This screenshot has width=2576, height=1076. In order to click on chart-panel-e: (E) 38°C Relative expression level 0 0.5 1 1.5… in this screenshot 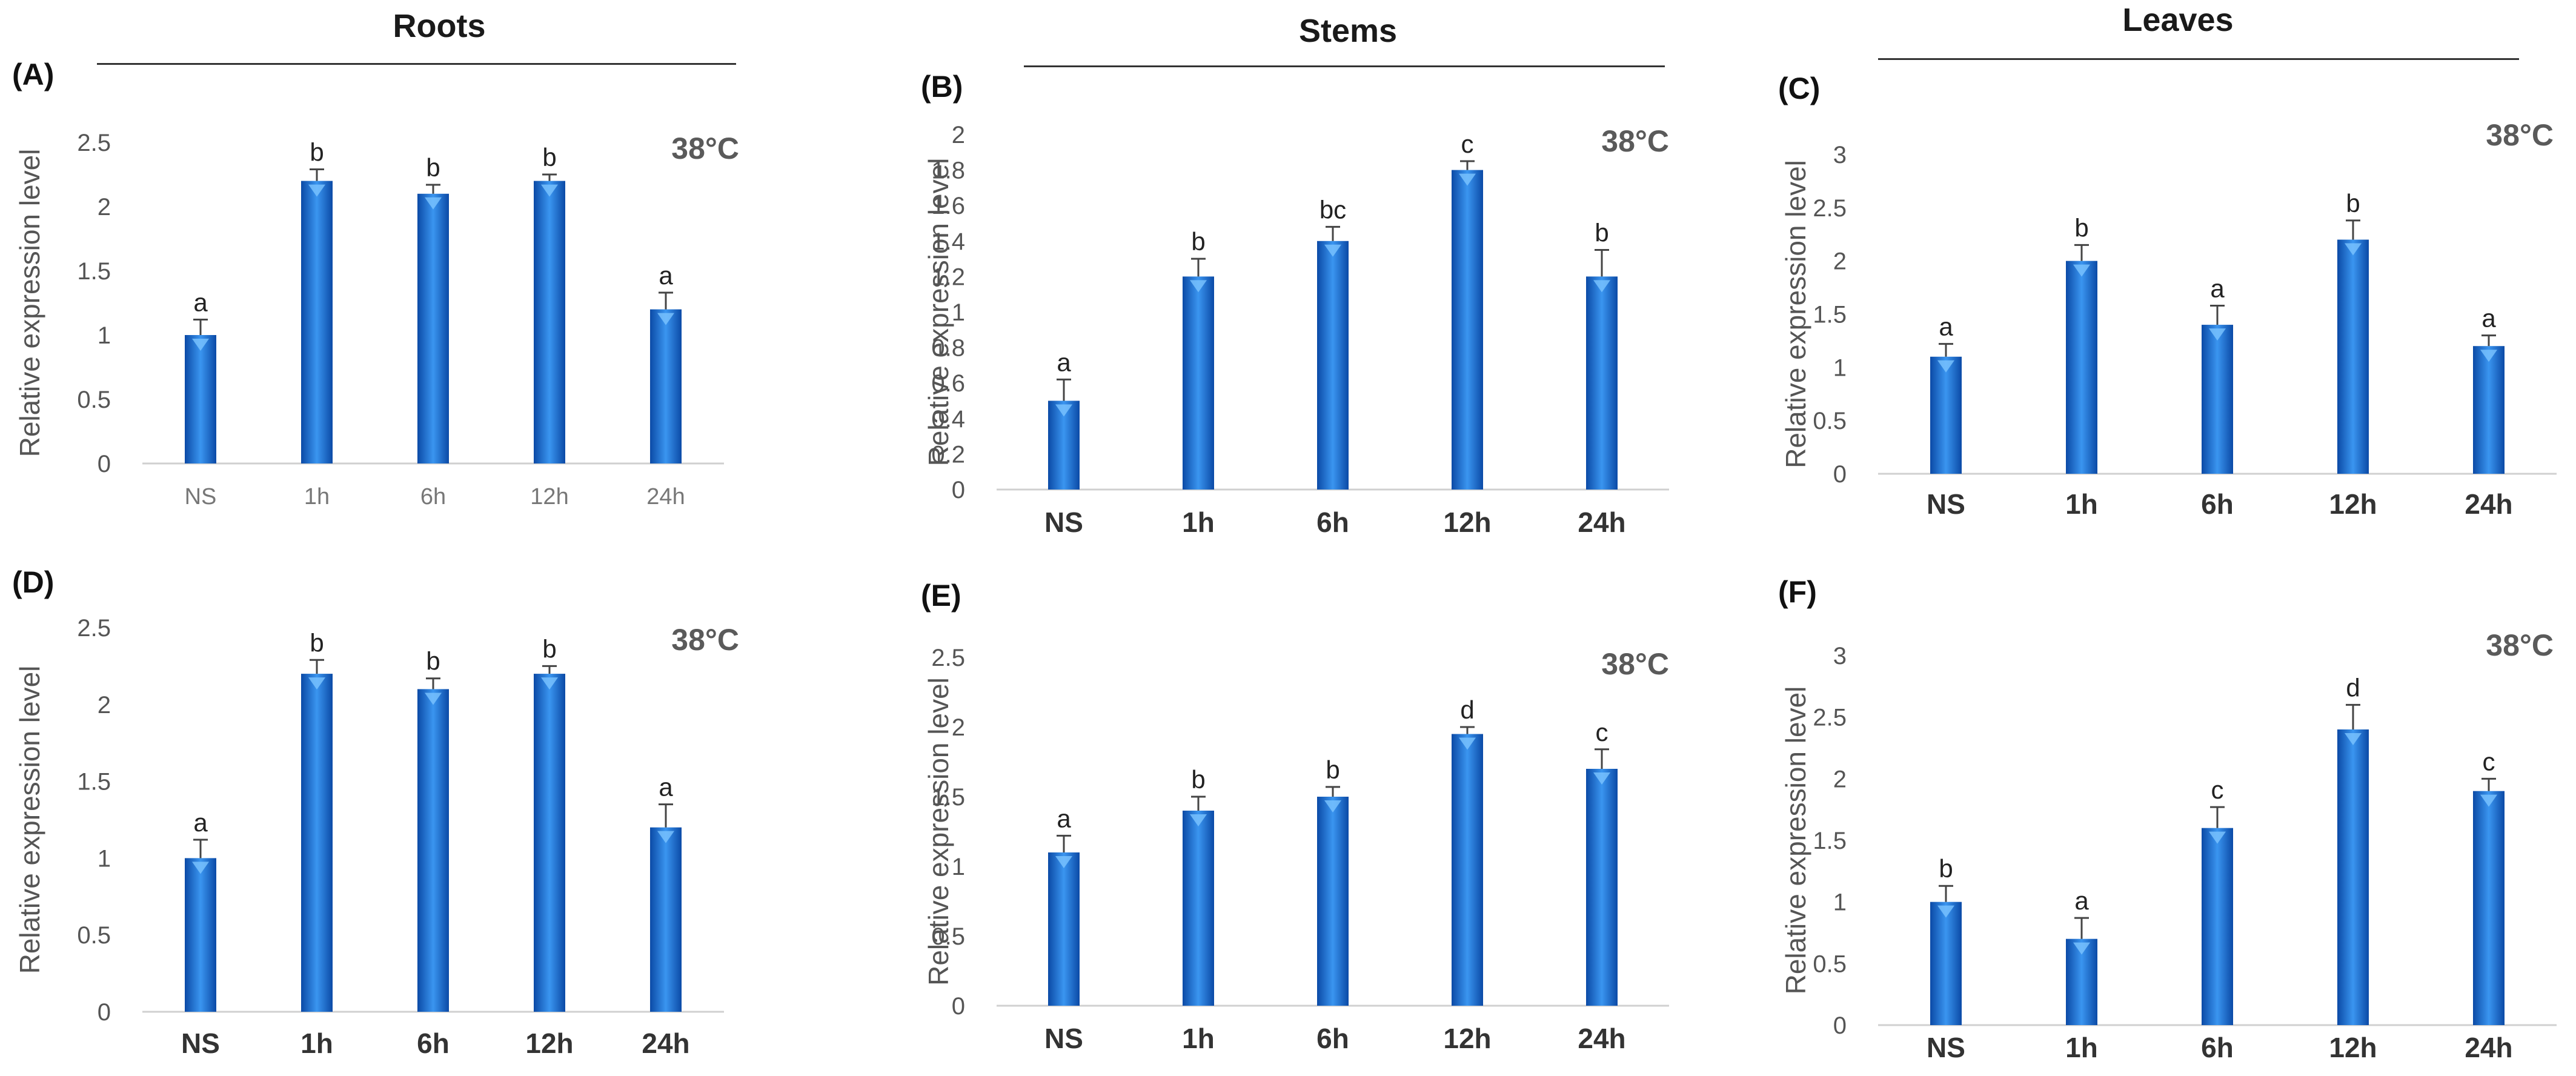, I will do `click(1295, 816)`.